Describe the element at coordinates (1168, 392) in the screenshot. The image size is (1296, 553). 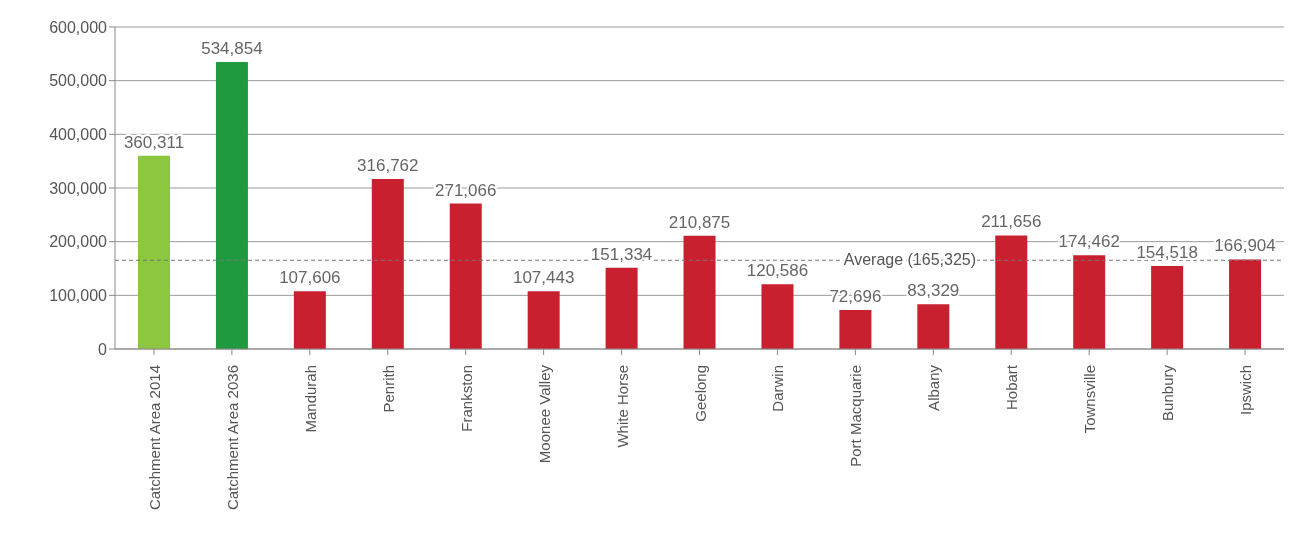
I see `x-tick-label: Bunbury` at that location.